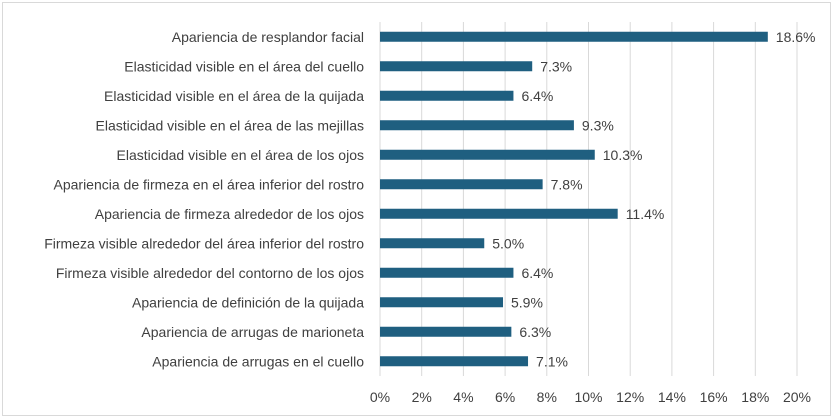  What do you see at coordinates (248, 302) in the screenshot?
I see `category-label: Apariencia de definición de la quijada` at bounding box center [248, 302].